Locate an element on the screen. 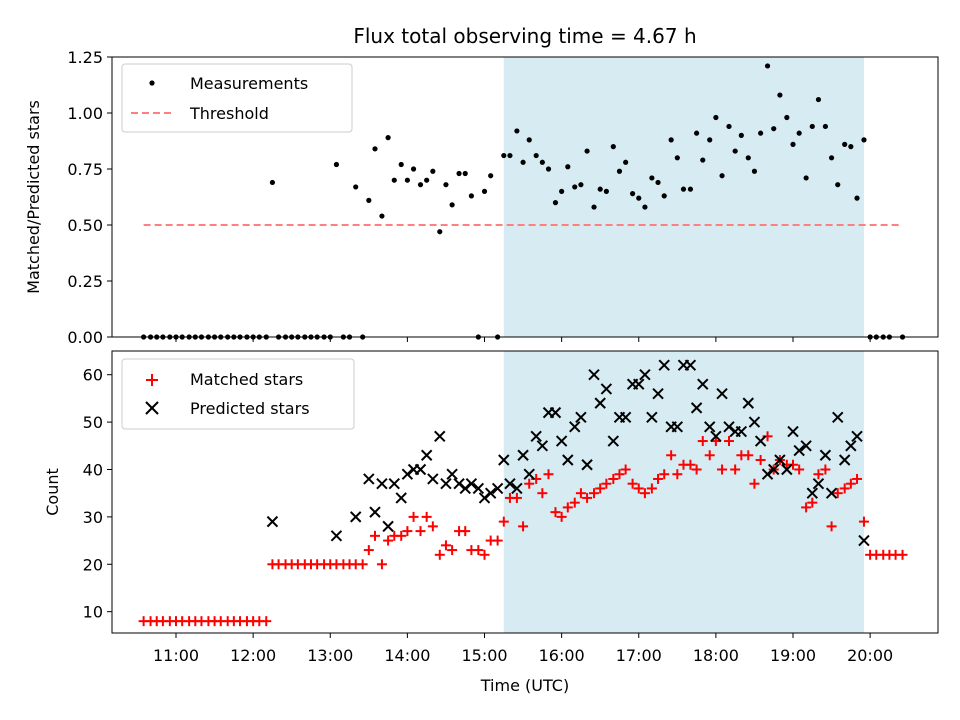 Image resolution: width=960 pixels, height=720 pixels. chart-title: Flux total observing time = 4.67 h is located at coordinates (524, 36).